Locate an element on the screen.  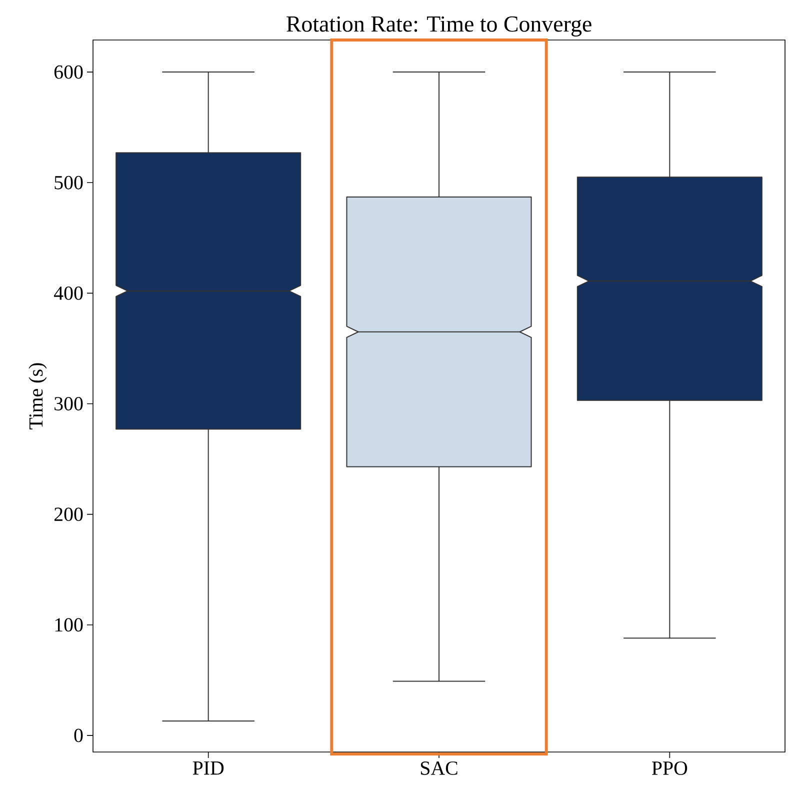
y-tick-label: 0 is located at coordinates (78, 735).